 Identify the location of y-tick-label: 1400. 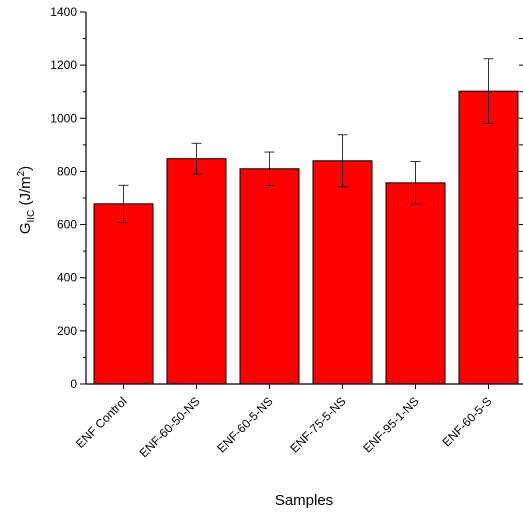
(63, 12).